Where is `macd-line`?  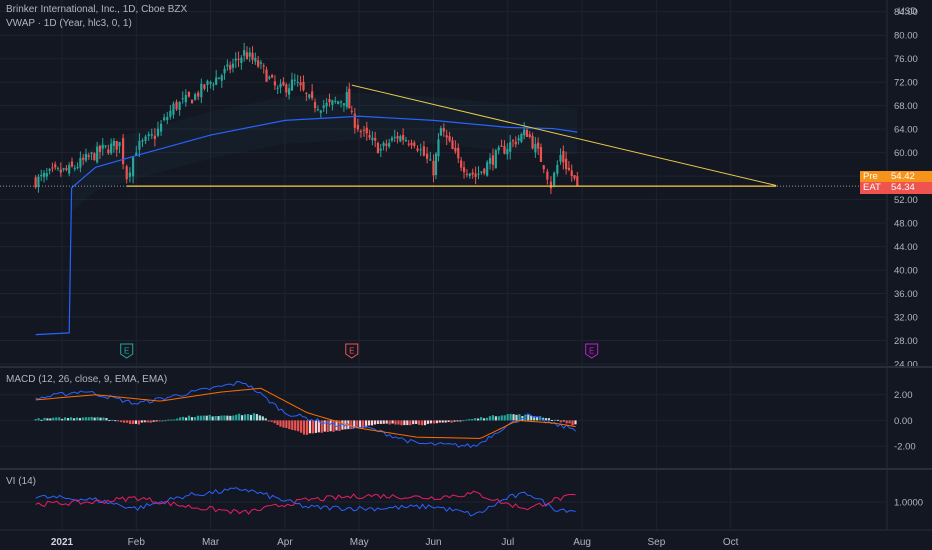 macd-line is located at coordinates (305, 415).